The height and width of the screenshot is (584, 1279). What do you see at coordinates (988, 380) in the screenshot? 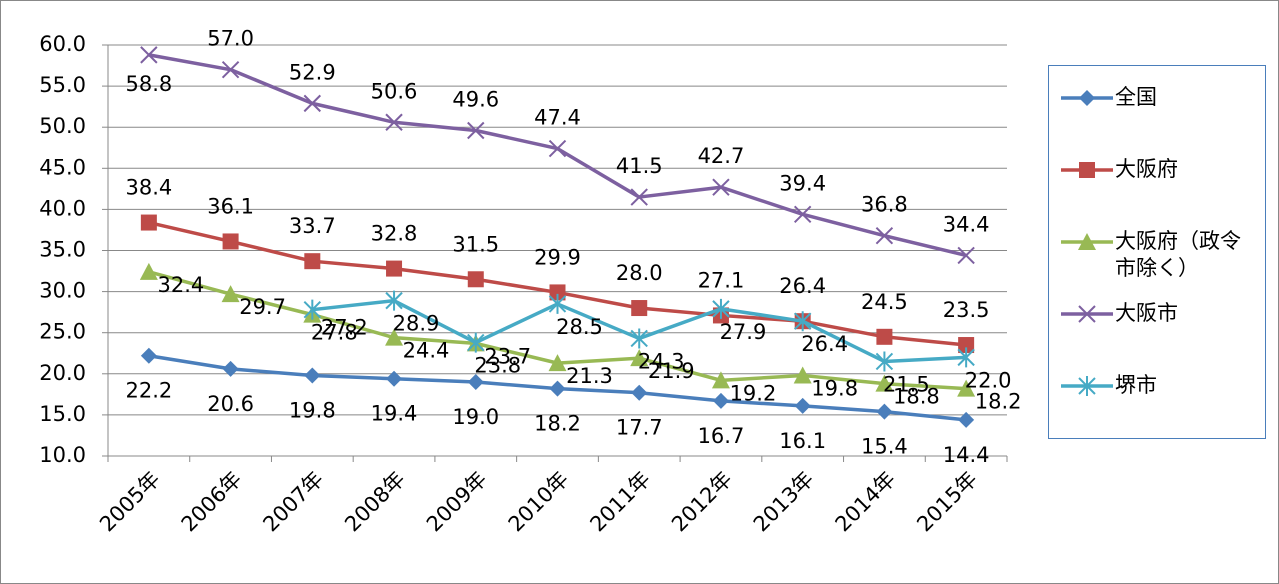
I see `data-label: 22.0` at bounding box center [988, 380].